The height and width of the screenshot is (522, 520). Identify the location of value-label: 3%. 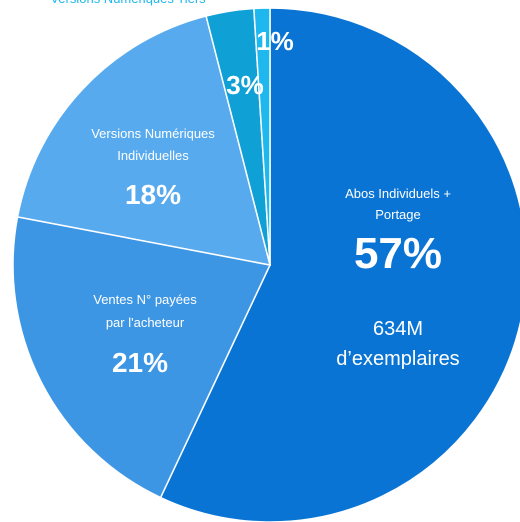
(245, 85).